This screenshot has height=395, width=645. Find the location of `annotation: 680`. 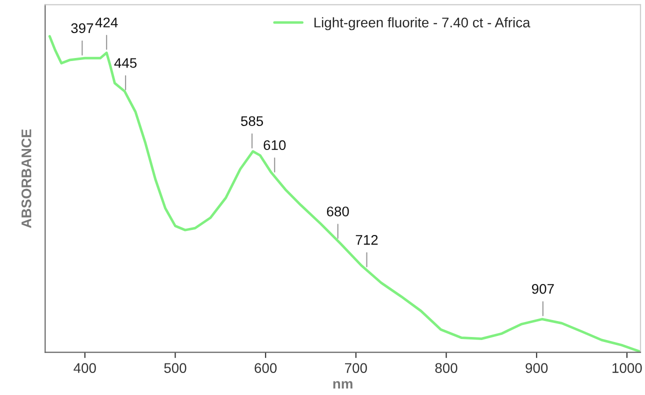

annotation: 680 is located at coordinates (337, 211).